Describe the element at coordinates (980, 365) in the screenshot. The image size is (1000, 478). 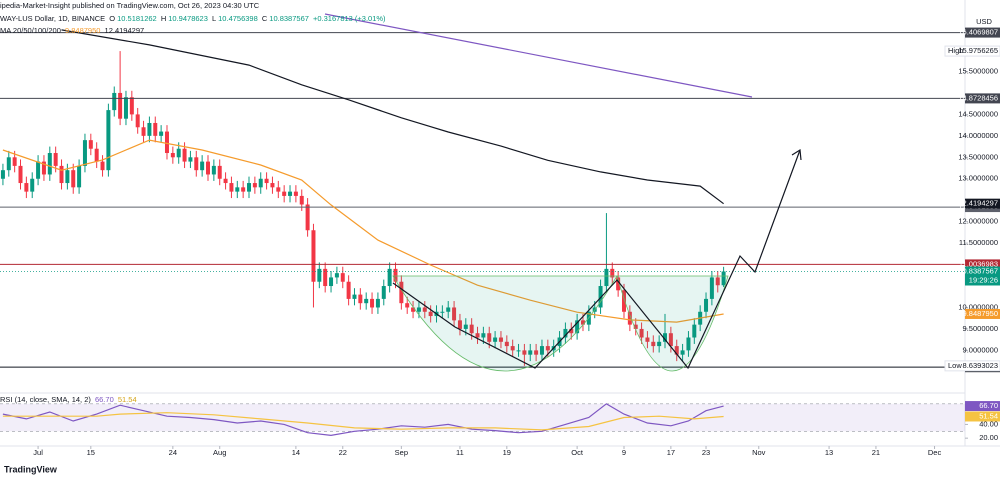
I see `low-value: 8.6393023` at that location.